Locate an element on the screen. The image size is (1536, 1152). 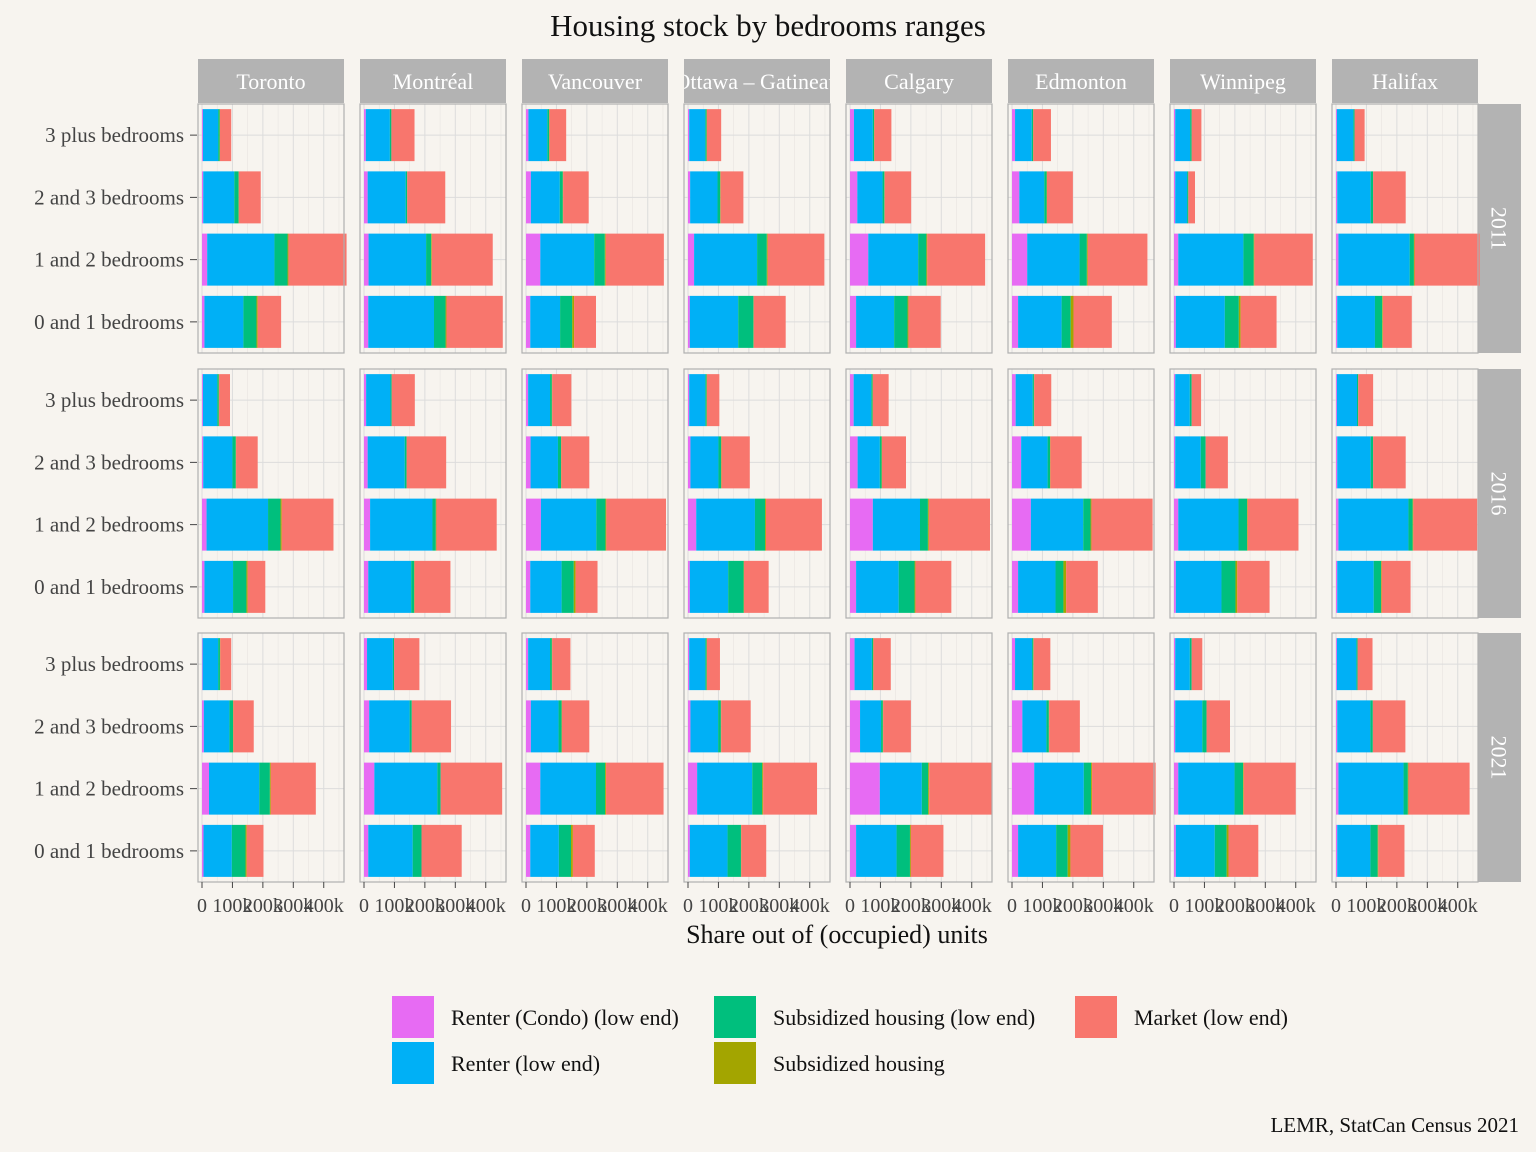
facet-panel-toronto-2021 is located at coordinates (271, 757).